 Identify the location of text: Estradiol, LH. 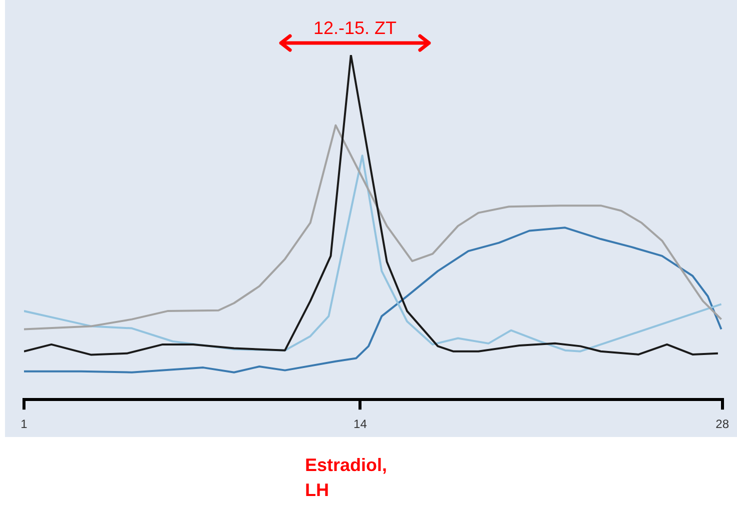
(346, 478).